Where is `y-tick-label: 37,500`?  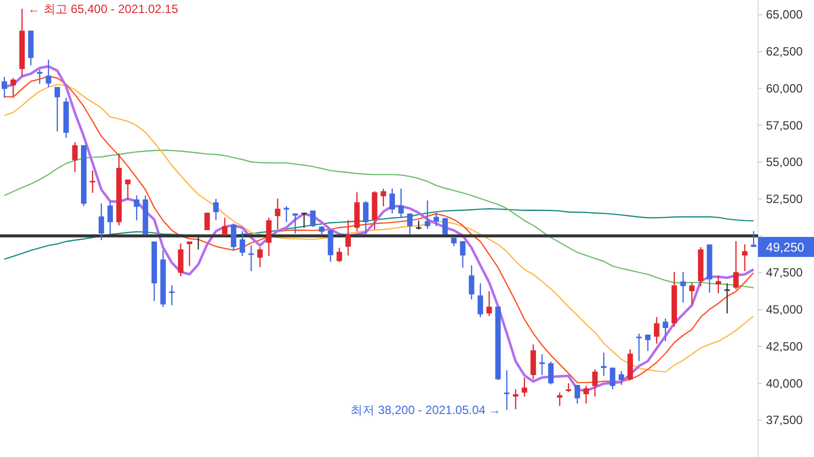 y-tick-label: 37,500 is located at coordinates (785, 420).